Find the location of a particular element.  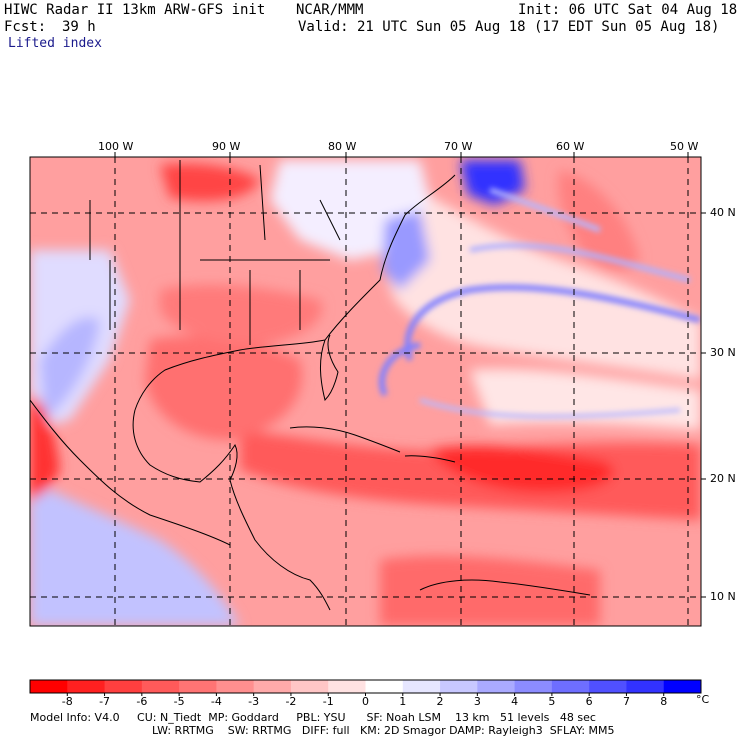

field-unstable-gulf is located at coordinates (223, 388).